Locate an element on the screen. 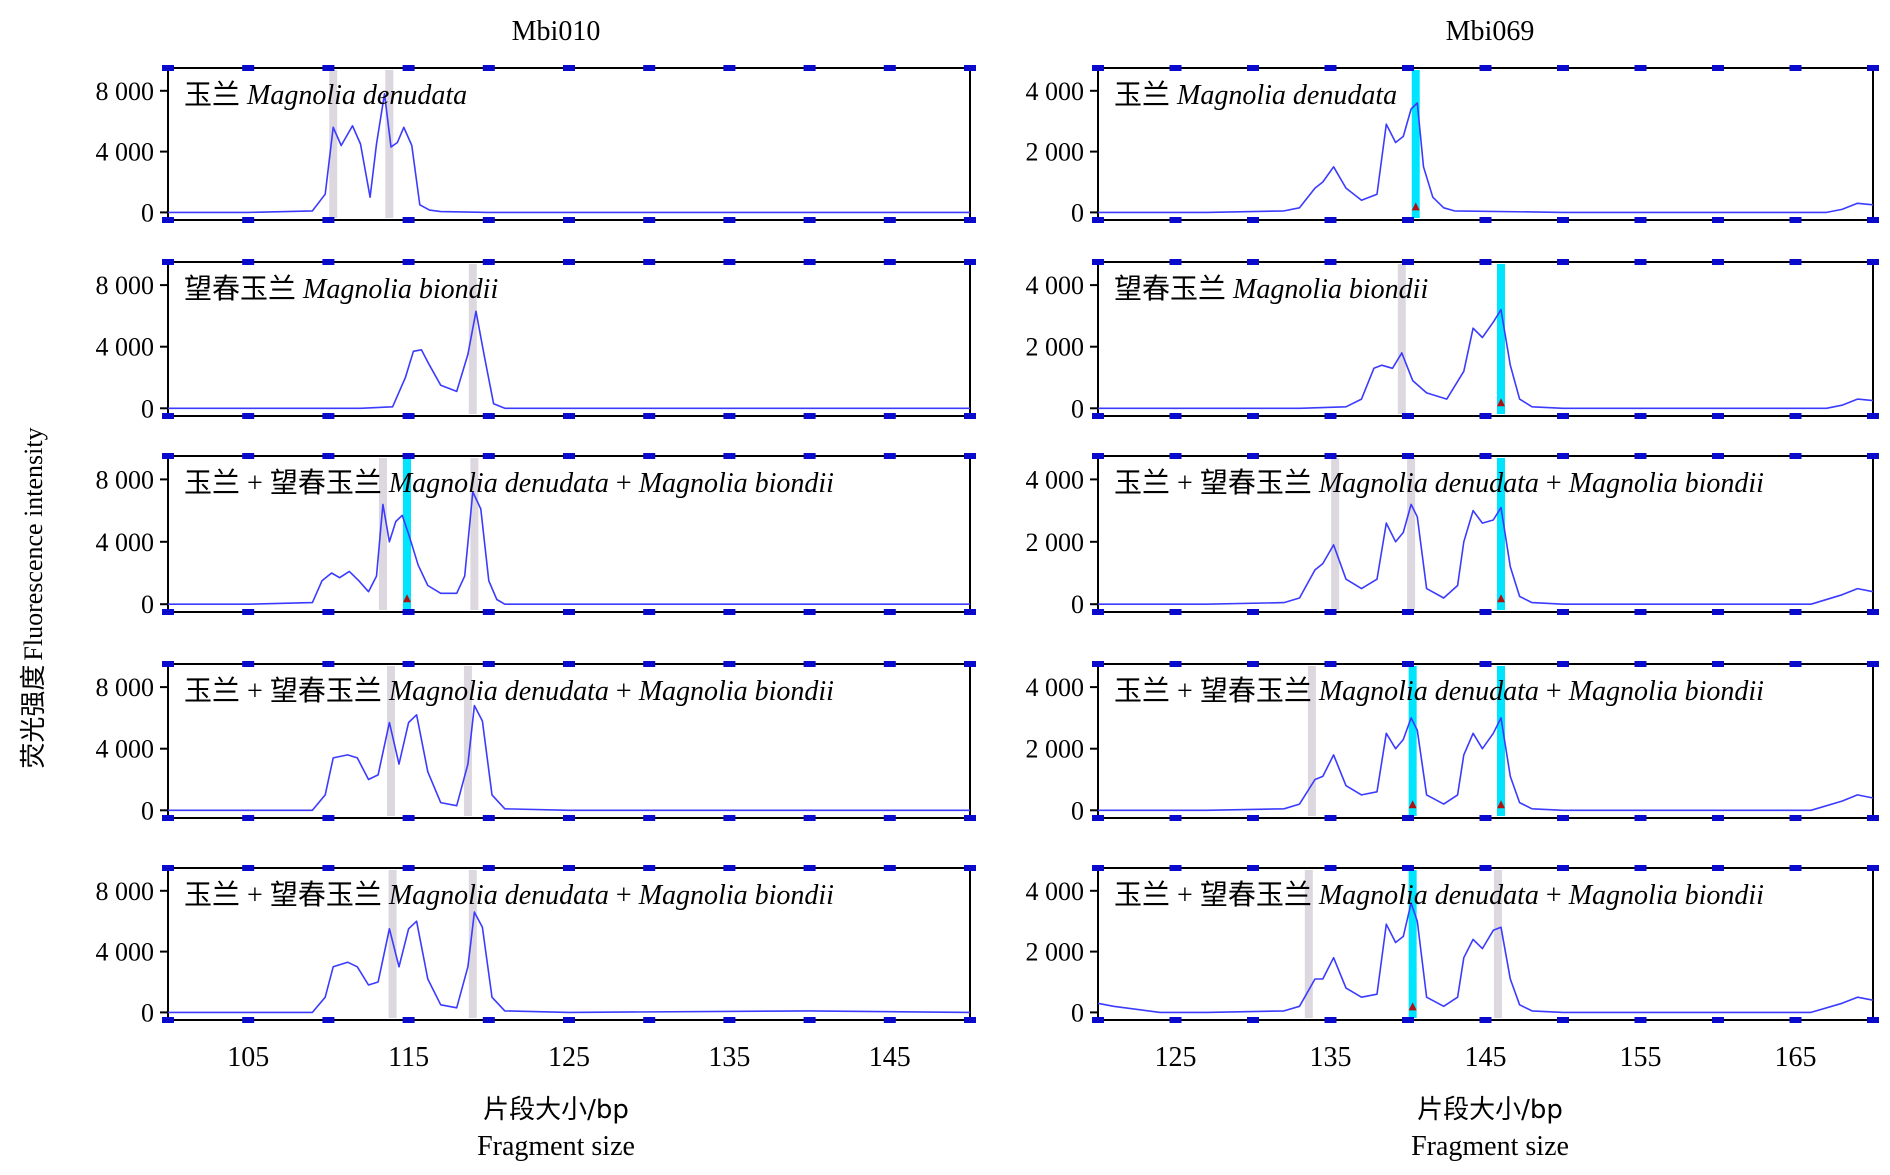 The image size is (1890, 1175). peak-call-marker is located at coordinates (1412, 1006).